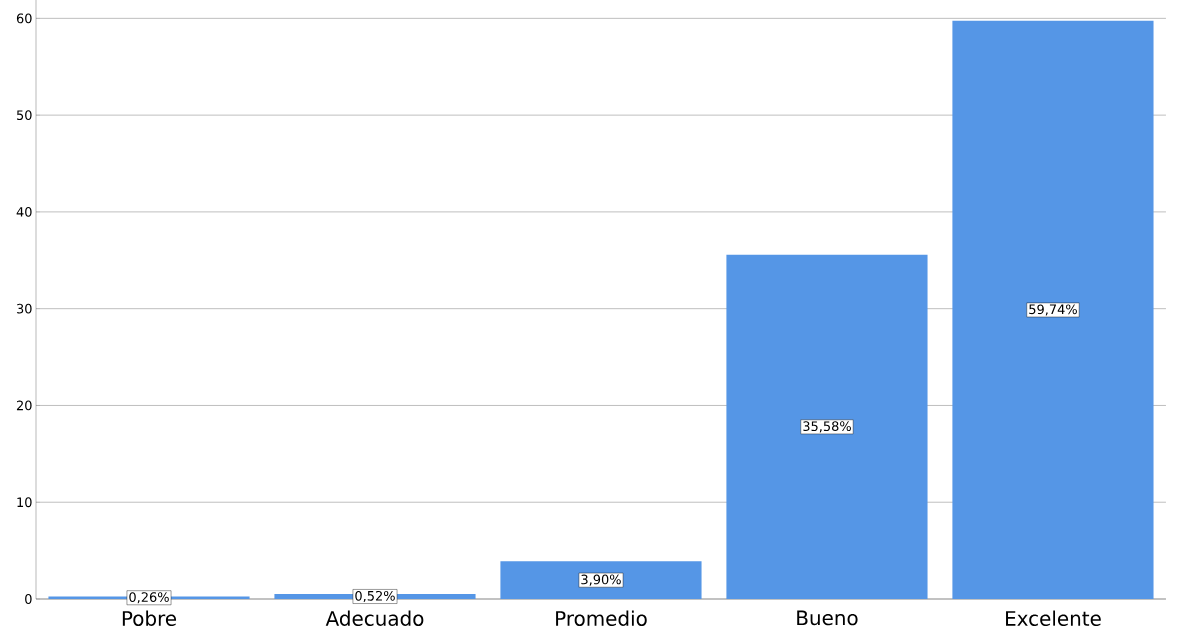 This screenshot has height=635, width=1181. Describe the element at coordinates (149, 618) in the screenshot. I see `x-tick-label: Pobre` at that location.